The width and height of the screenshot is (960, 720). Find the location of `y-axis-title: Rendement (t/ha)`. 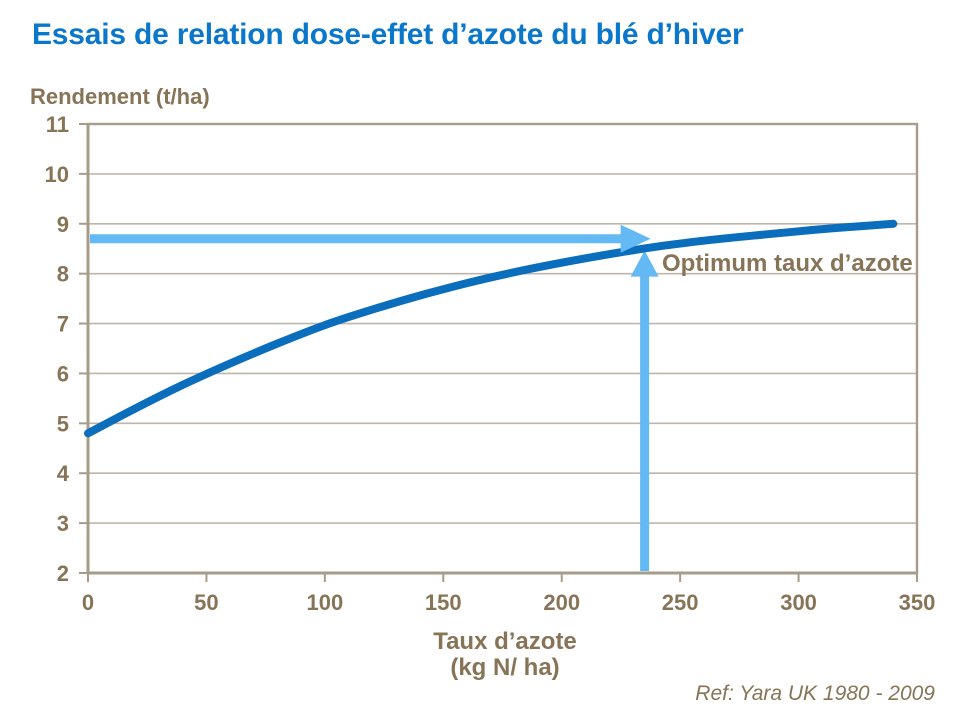

y-axis-title: Rendement (t/ha) is located at coordinates (120, 96).